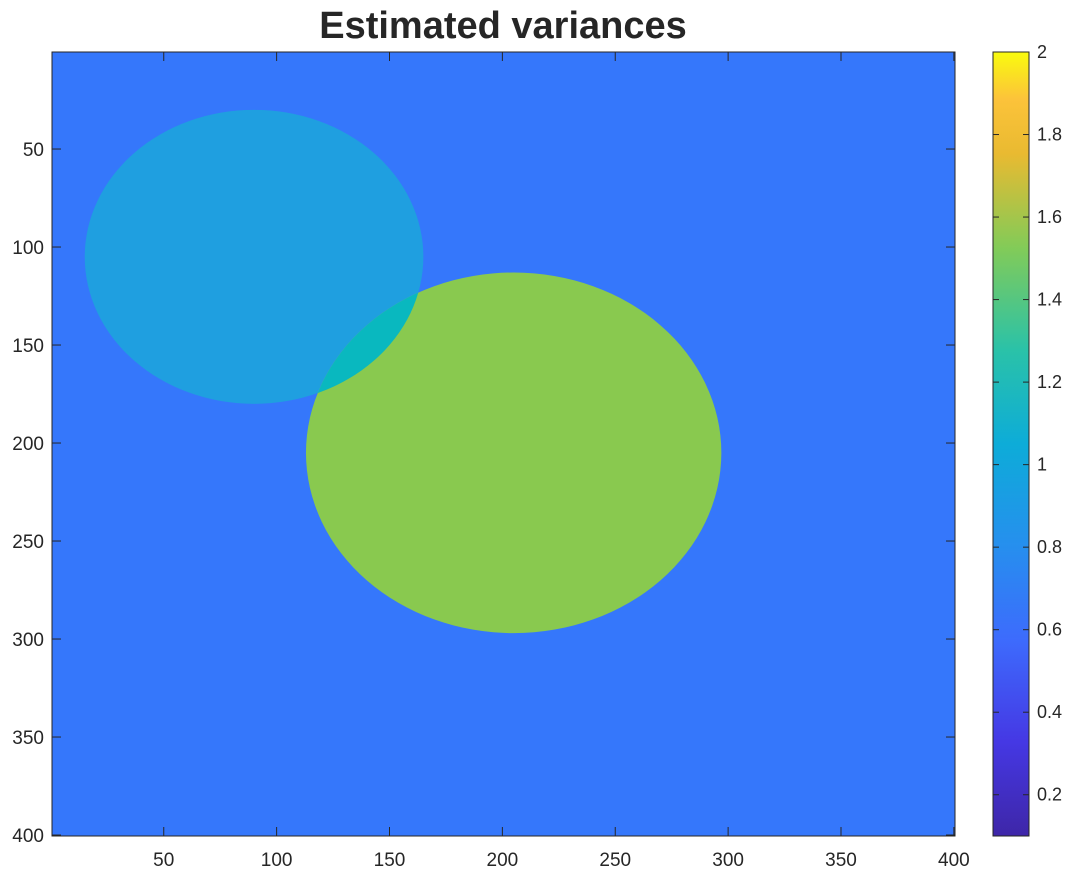 This screenshot has width=1068, height=874. I want to click on x-tick-label: 100, so click(277, 860).